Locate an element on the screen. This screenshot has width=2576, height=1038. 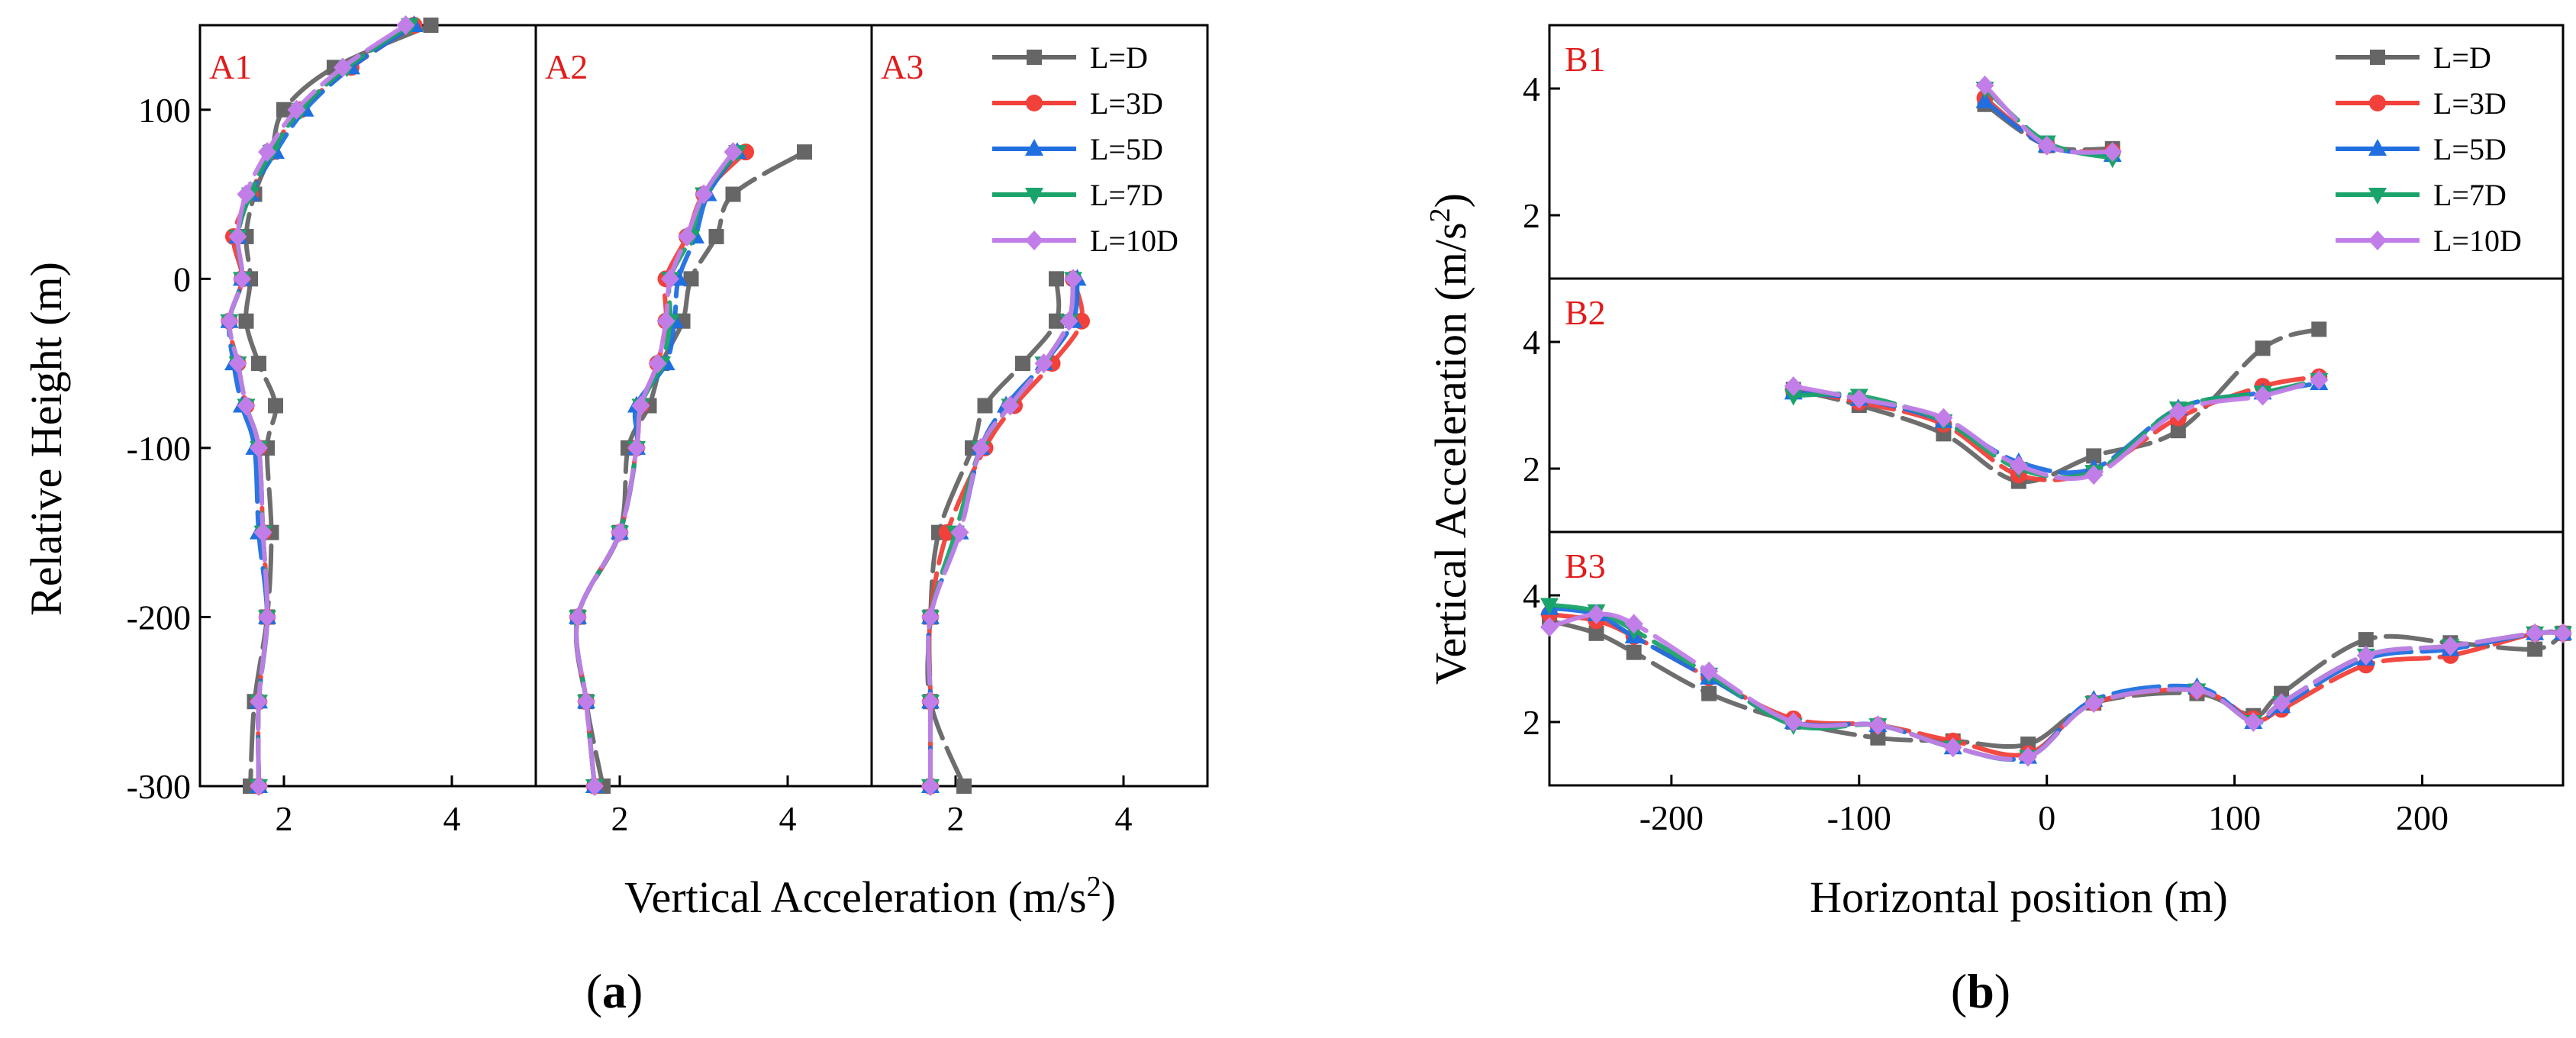
series-b3-l-3d is located at coordinates (2056, 683).